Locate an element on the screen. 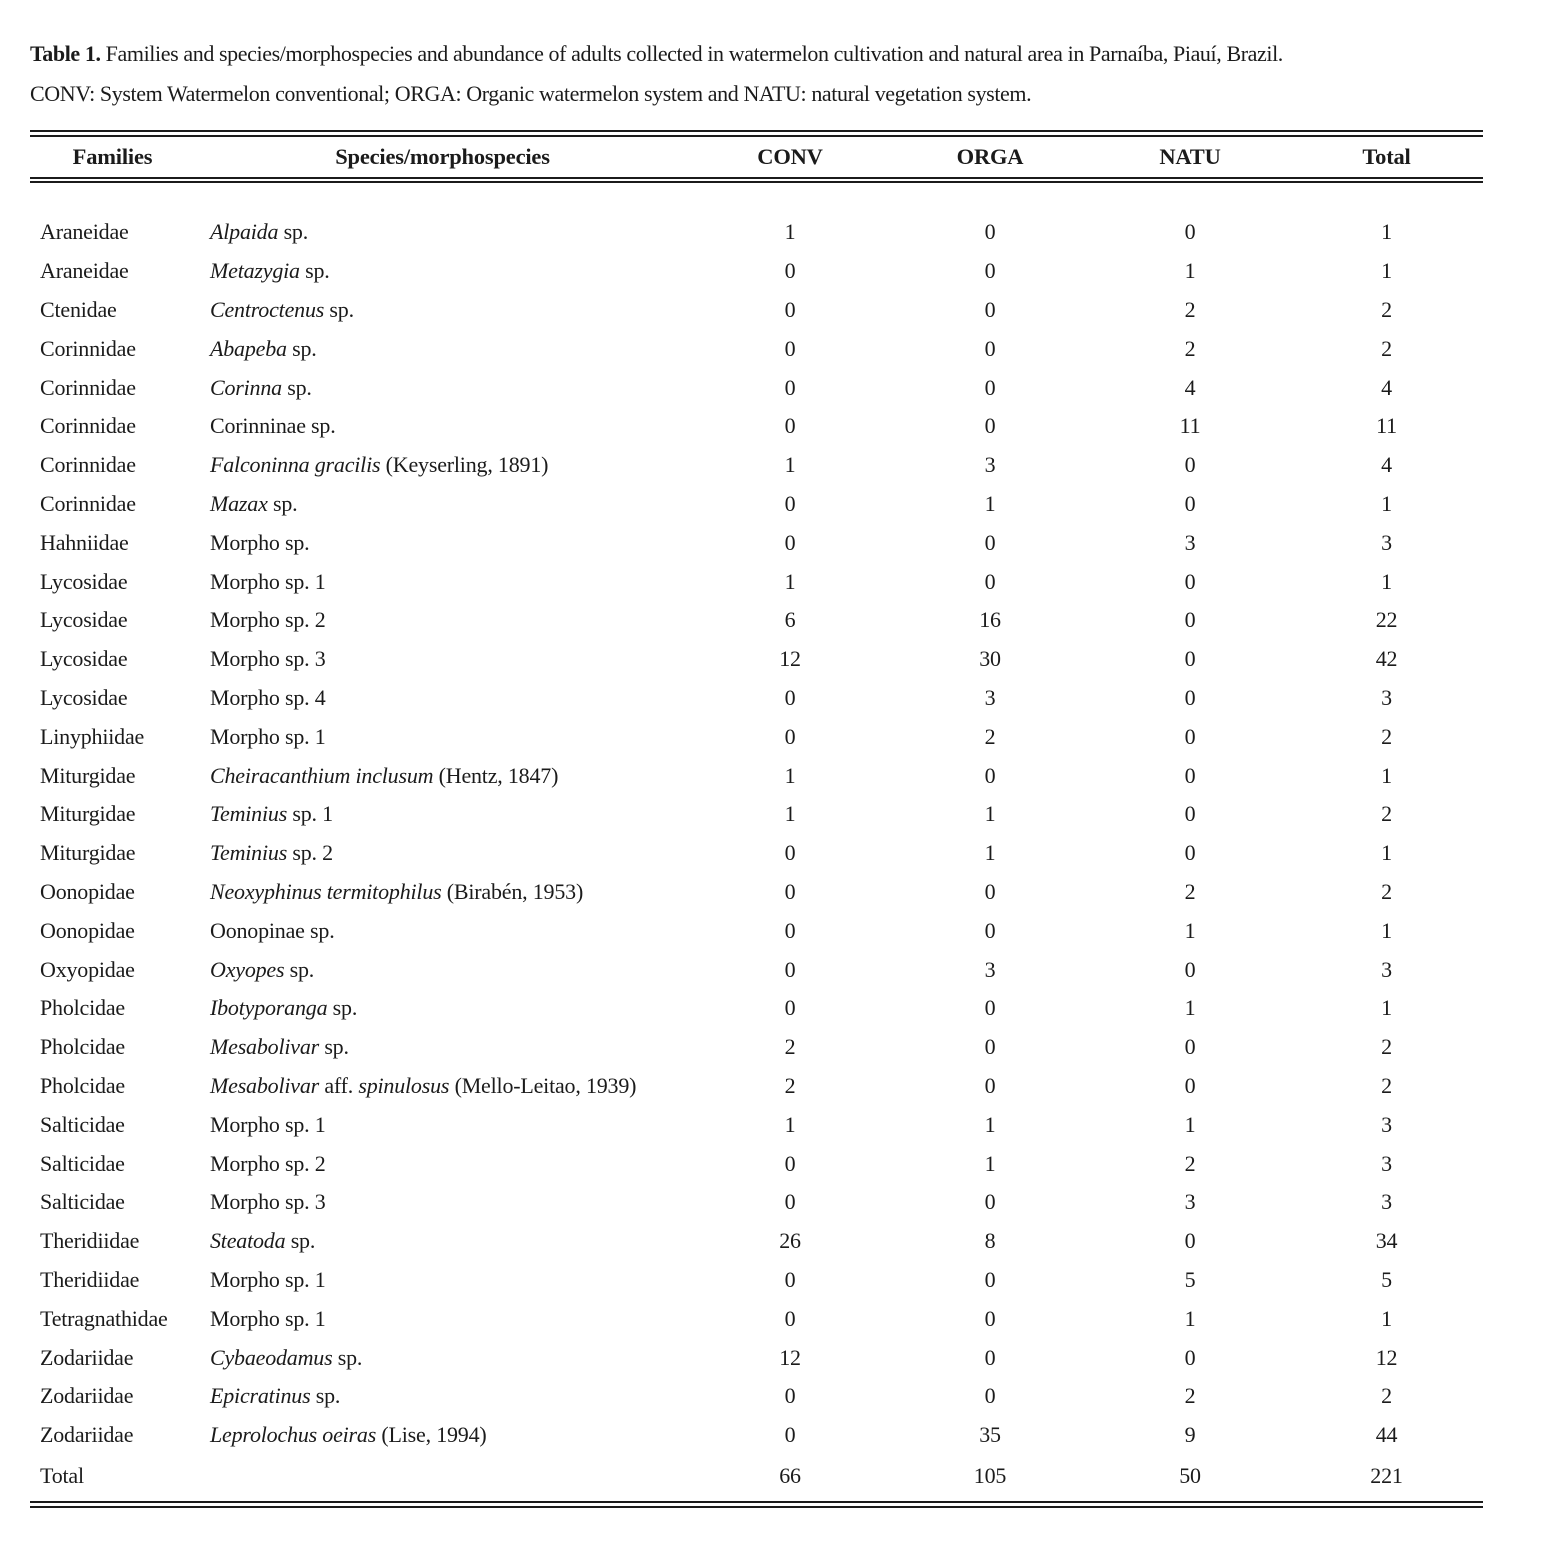 This screenshot has height=1567, width=1550. table-row: Lycosidae Morpho sp. 3 12 30 0 42 is located at coordinates (756, 659).